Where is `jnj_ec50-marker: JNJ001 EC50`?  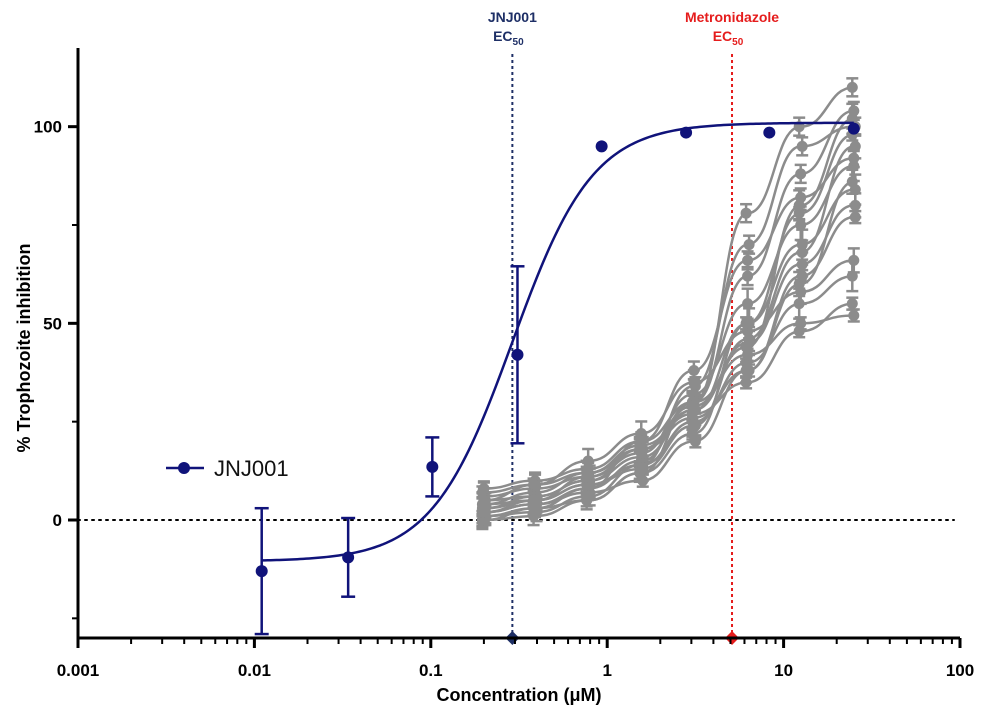
jnj_ec50-marker: JNJ001 EC50 is located at coordinates (512, 327).